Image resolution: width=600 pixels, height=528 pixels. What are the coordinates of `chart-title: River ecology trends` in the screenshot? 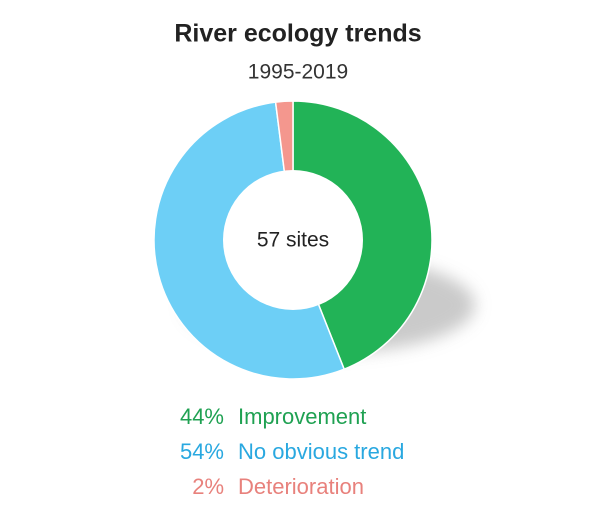 It's located at (297, 34).